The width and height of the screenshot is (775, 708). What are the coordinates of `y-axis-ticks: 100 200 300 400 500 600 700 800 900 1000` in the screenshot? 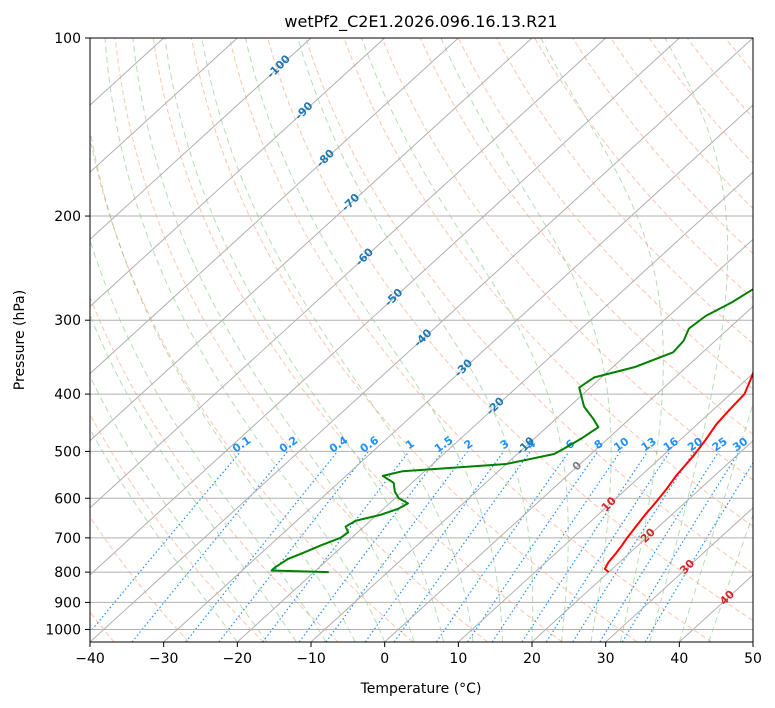 It's located at (67, 334).